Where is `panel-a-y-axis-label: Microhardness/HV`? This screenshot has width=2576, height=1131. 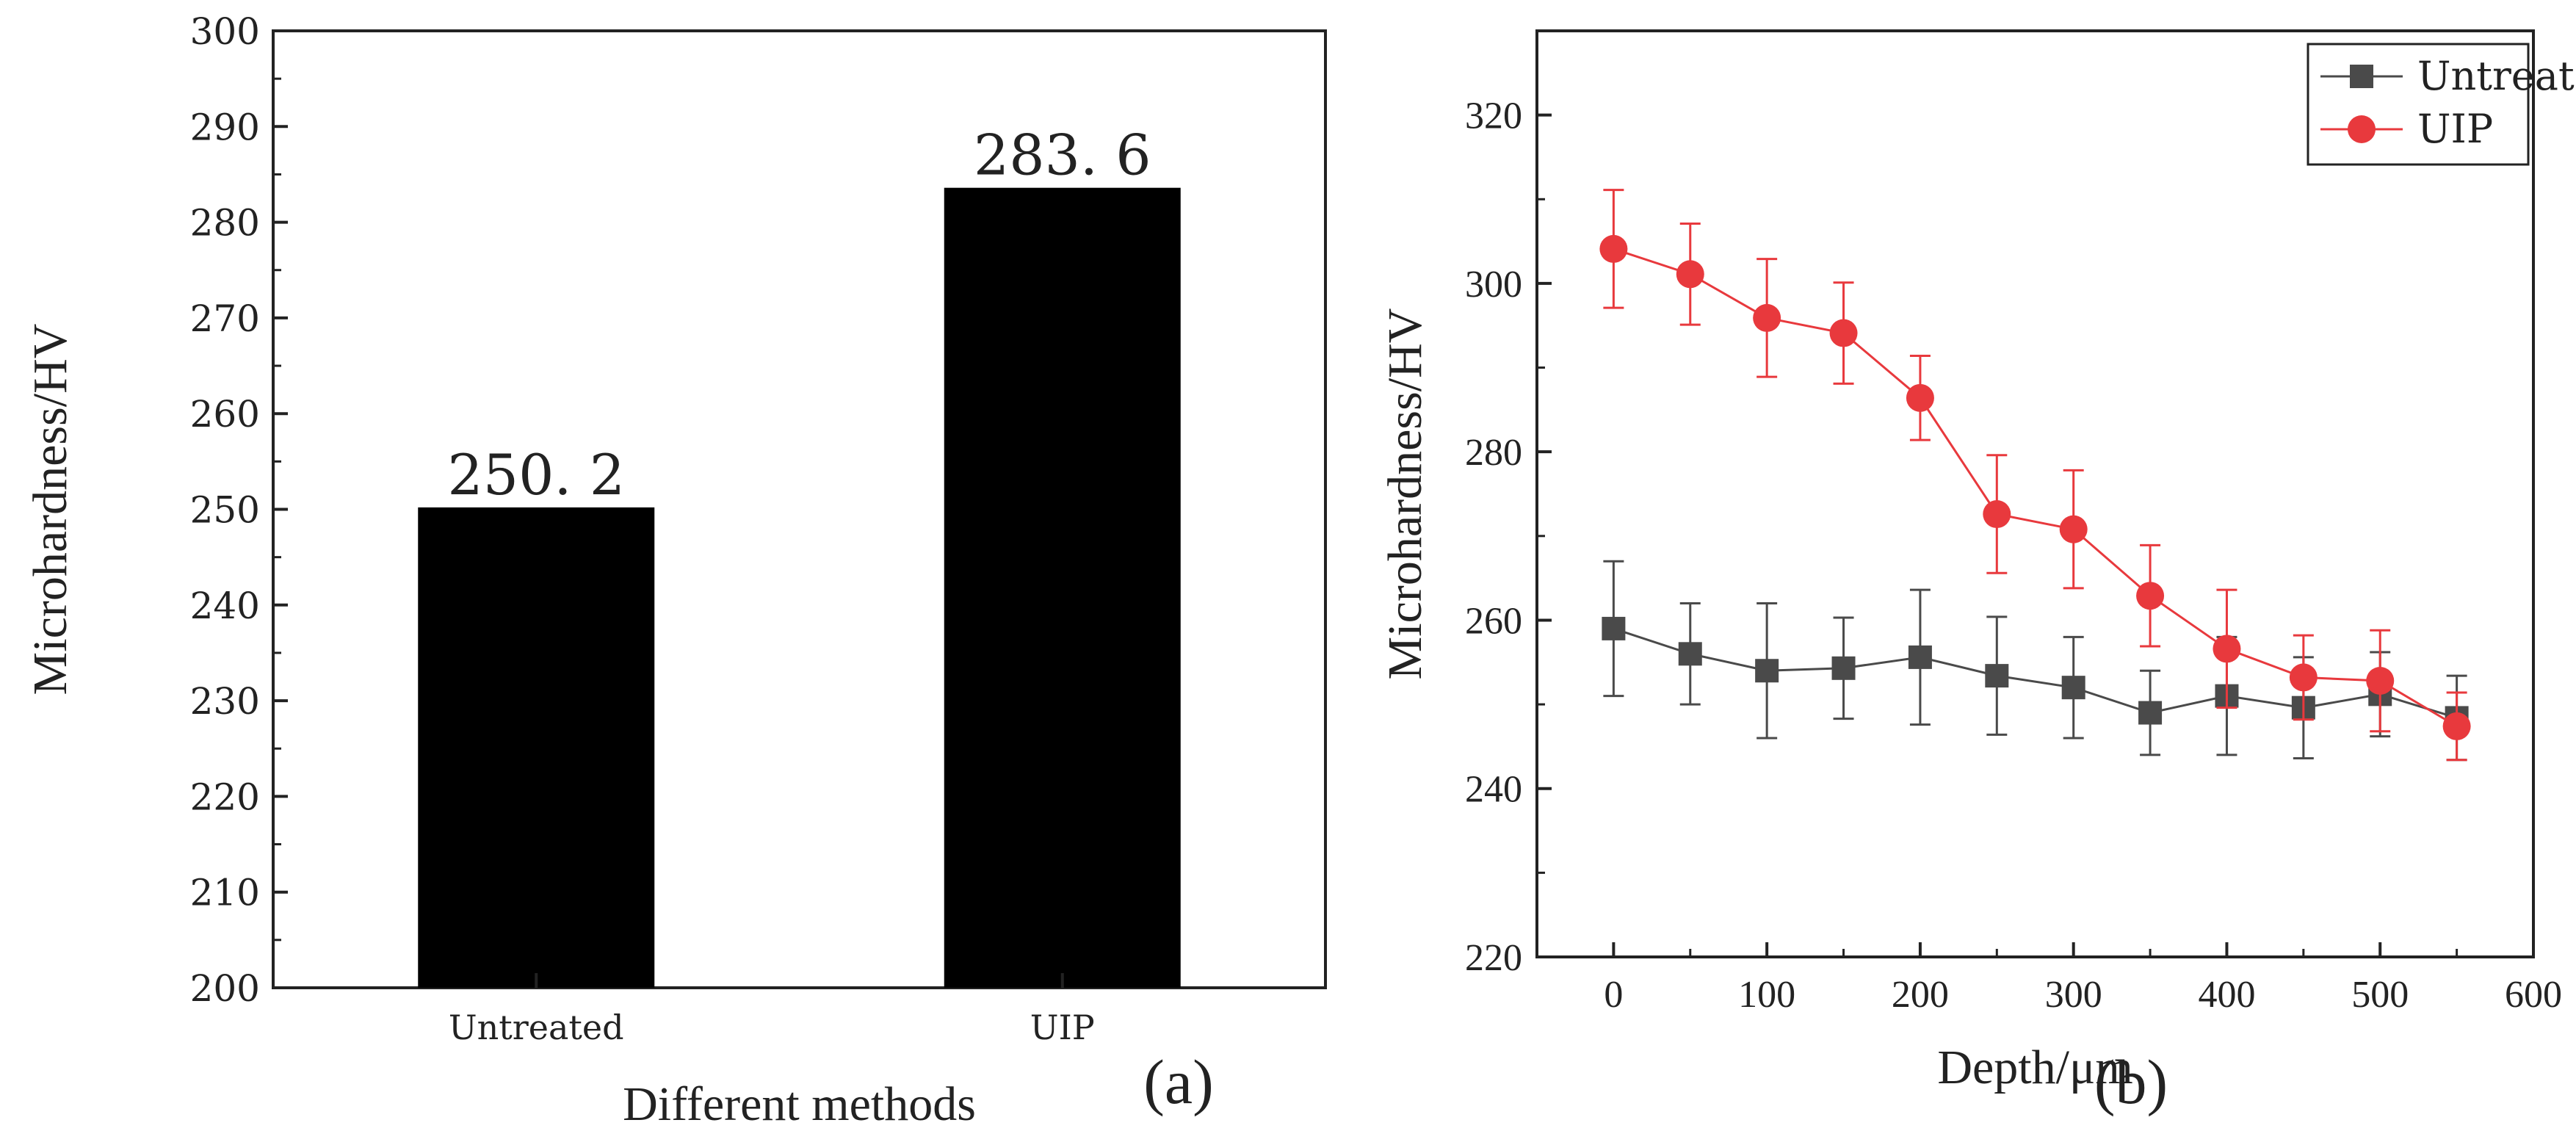
panel-a-y-axis-label: Microhardness/HV is located at coordinates (50, 509).